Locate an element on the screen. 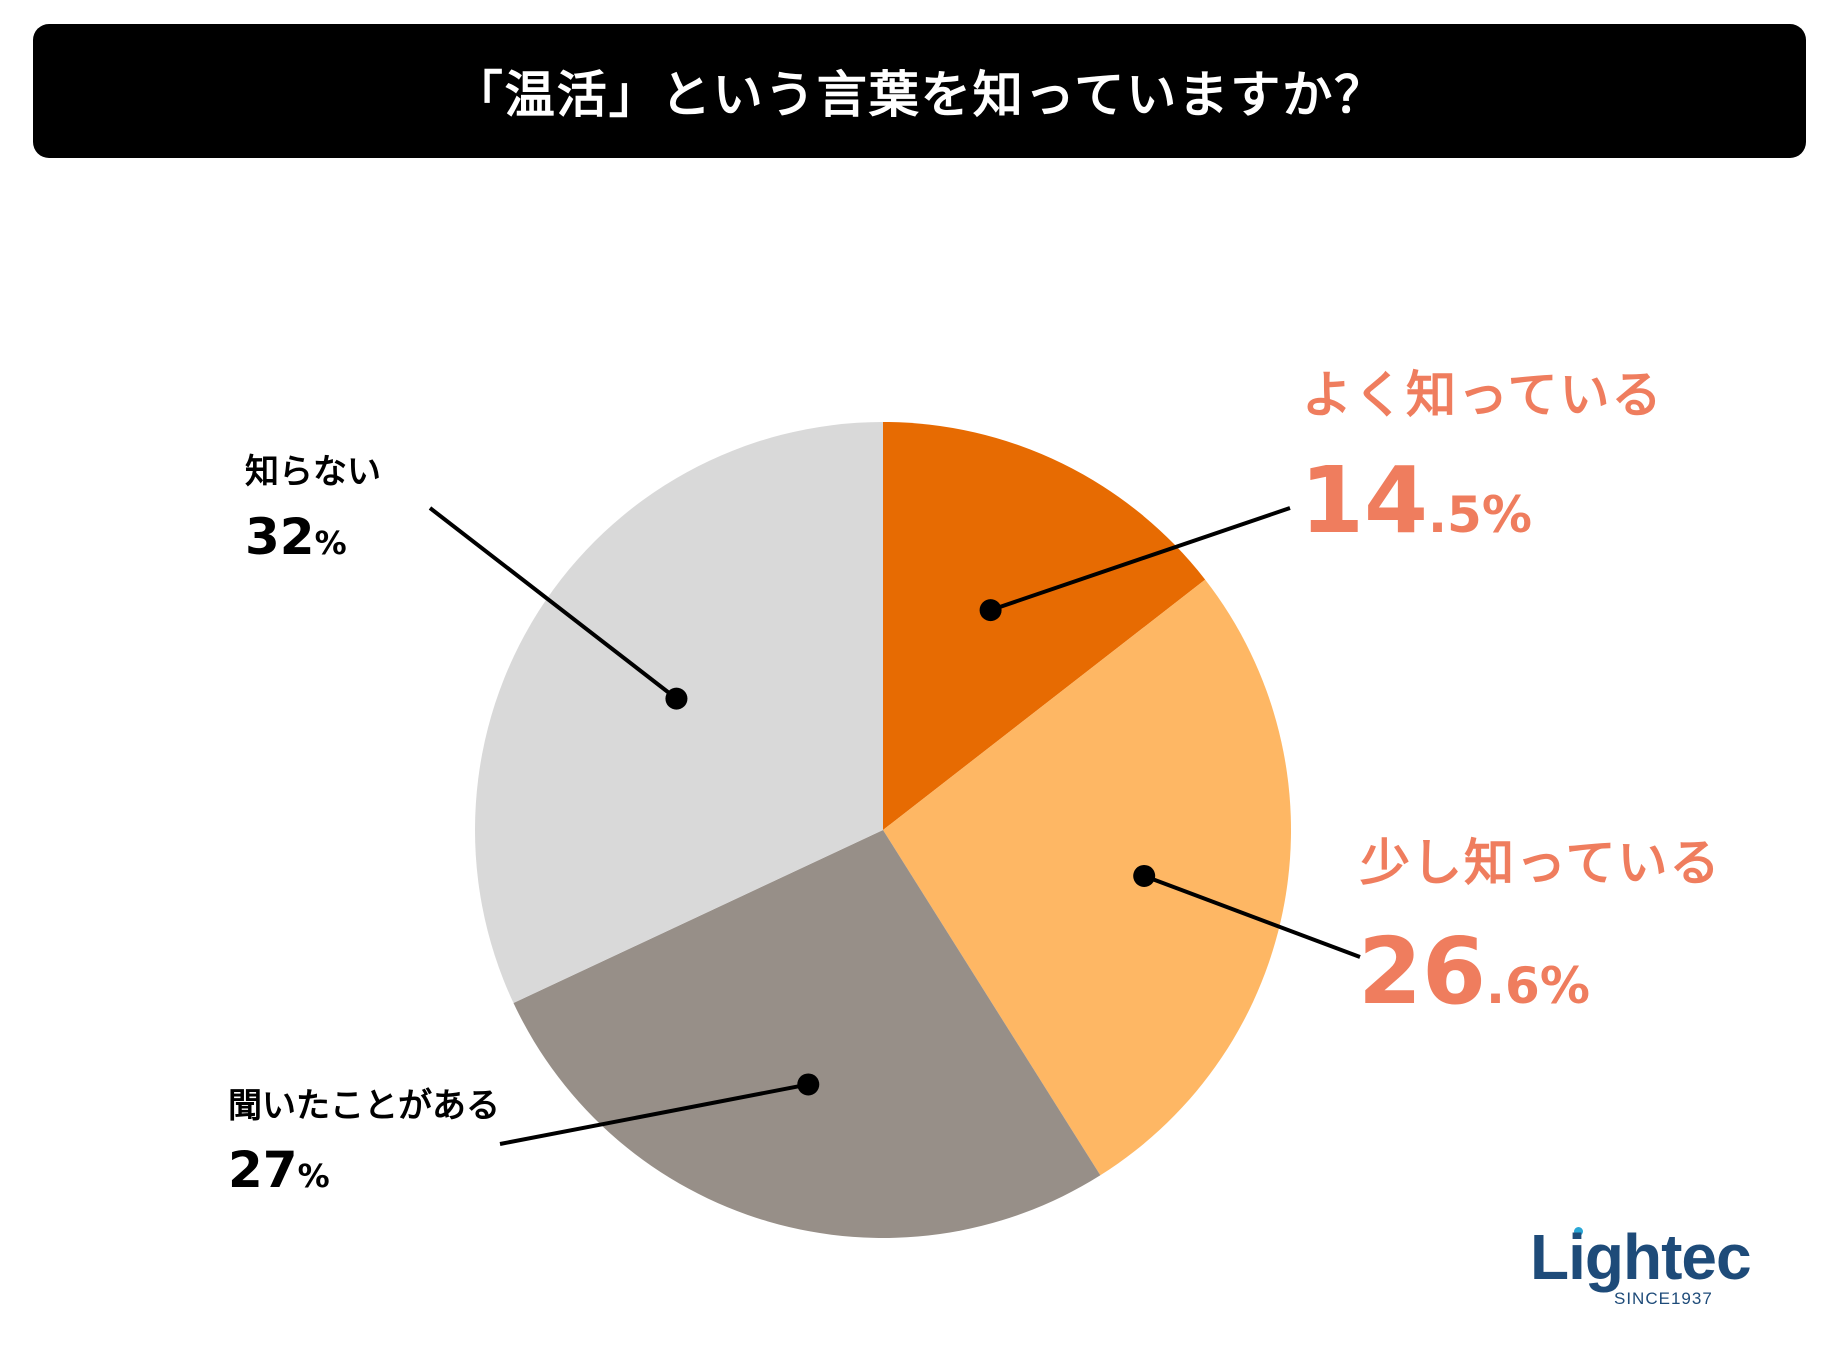 The height and width of the screenshot is (1350, 1839). label-well-category: よく知っている is located at coordinates (1483, 395).